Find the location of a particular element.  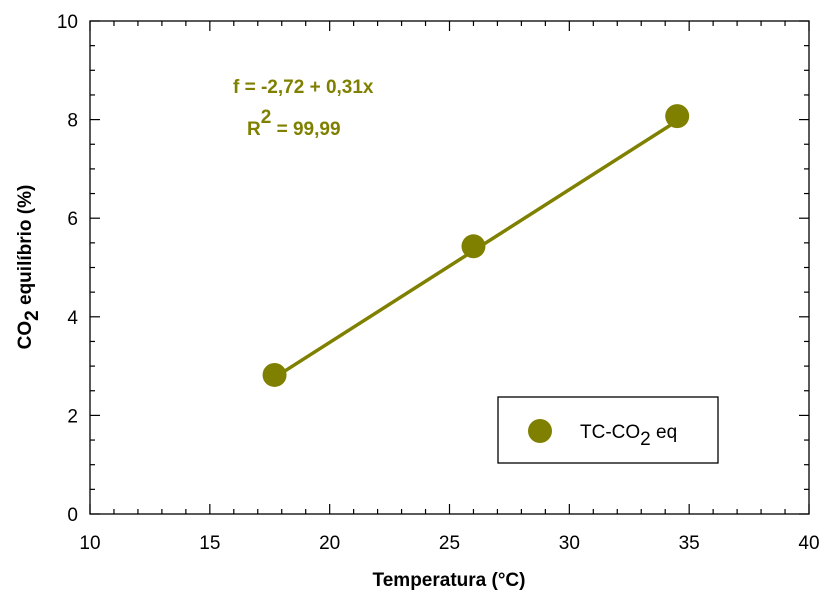

legend-label-main: TC-CO is located at coordinates (610, 432).